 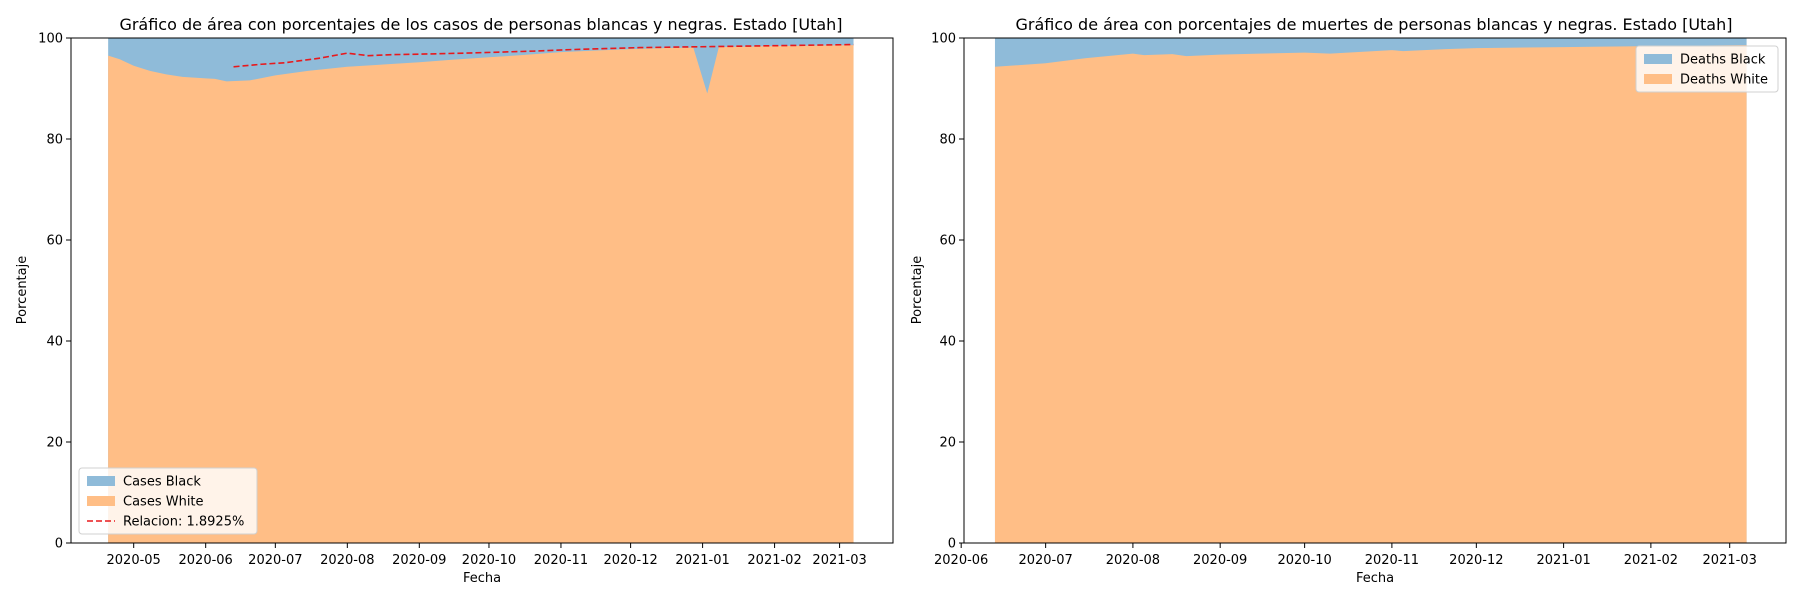 I want to click on legend-swatch-cases-black, so click(x=101, y=481).